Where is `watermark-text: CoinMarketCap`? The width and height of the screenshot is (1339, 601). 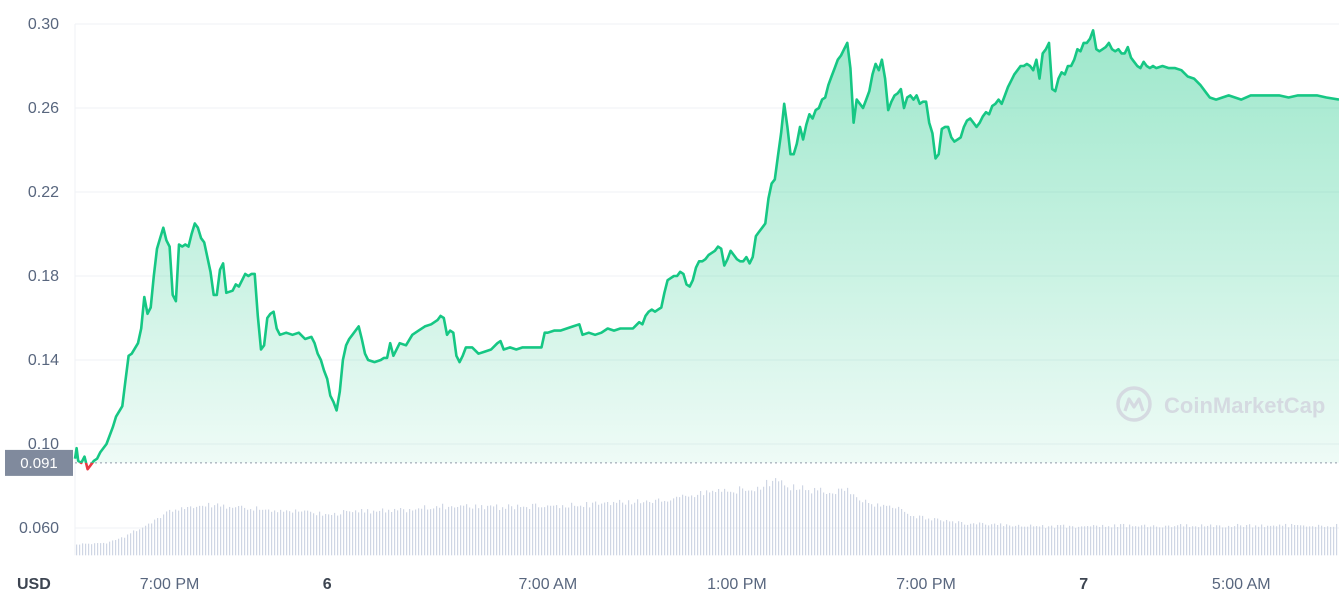
watermark-text: CoinMarketCap is located at coordinates (1244, 405).